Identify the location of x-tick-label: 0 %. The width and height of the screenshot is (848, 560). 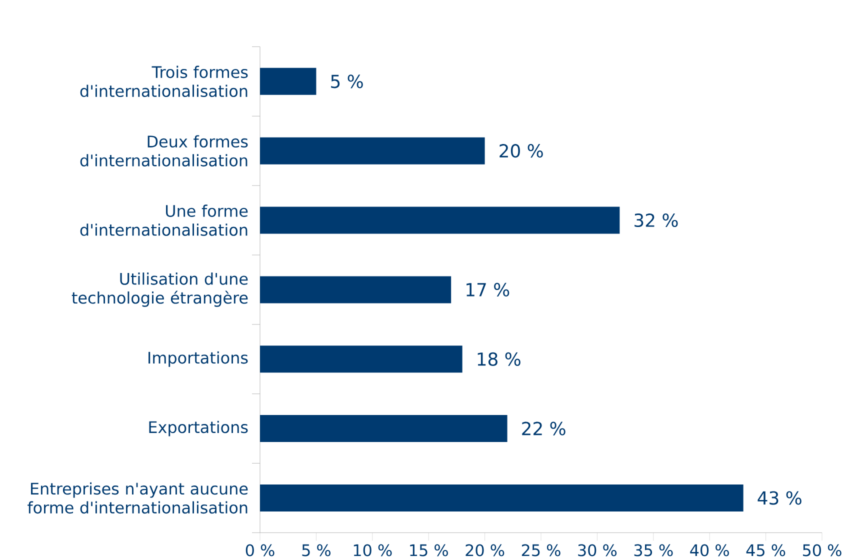
(260, 550).